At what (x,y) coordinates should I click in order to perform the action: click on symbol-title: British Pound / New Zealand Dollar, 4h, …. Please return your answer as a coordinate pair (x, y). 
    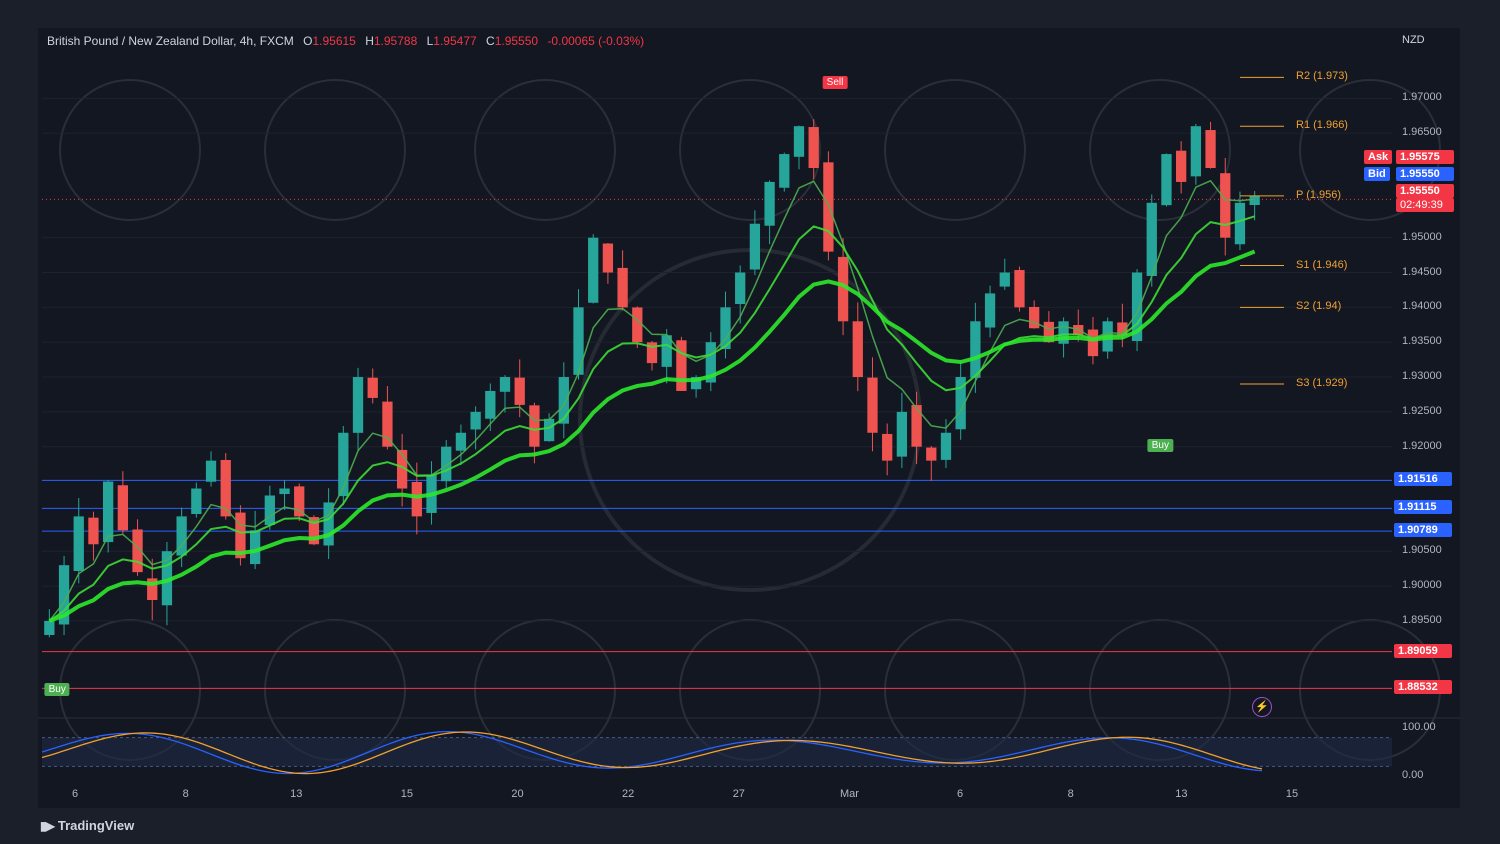
    Looking at the image, I should click on (170, 41).